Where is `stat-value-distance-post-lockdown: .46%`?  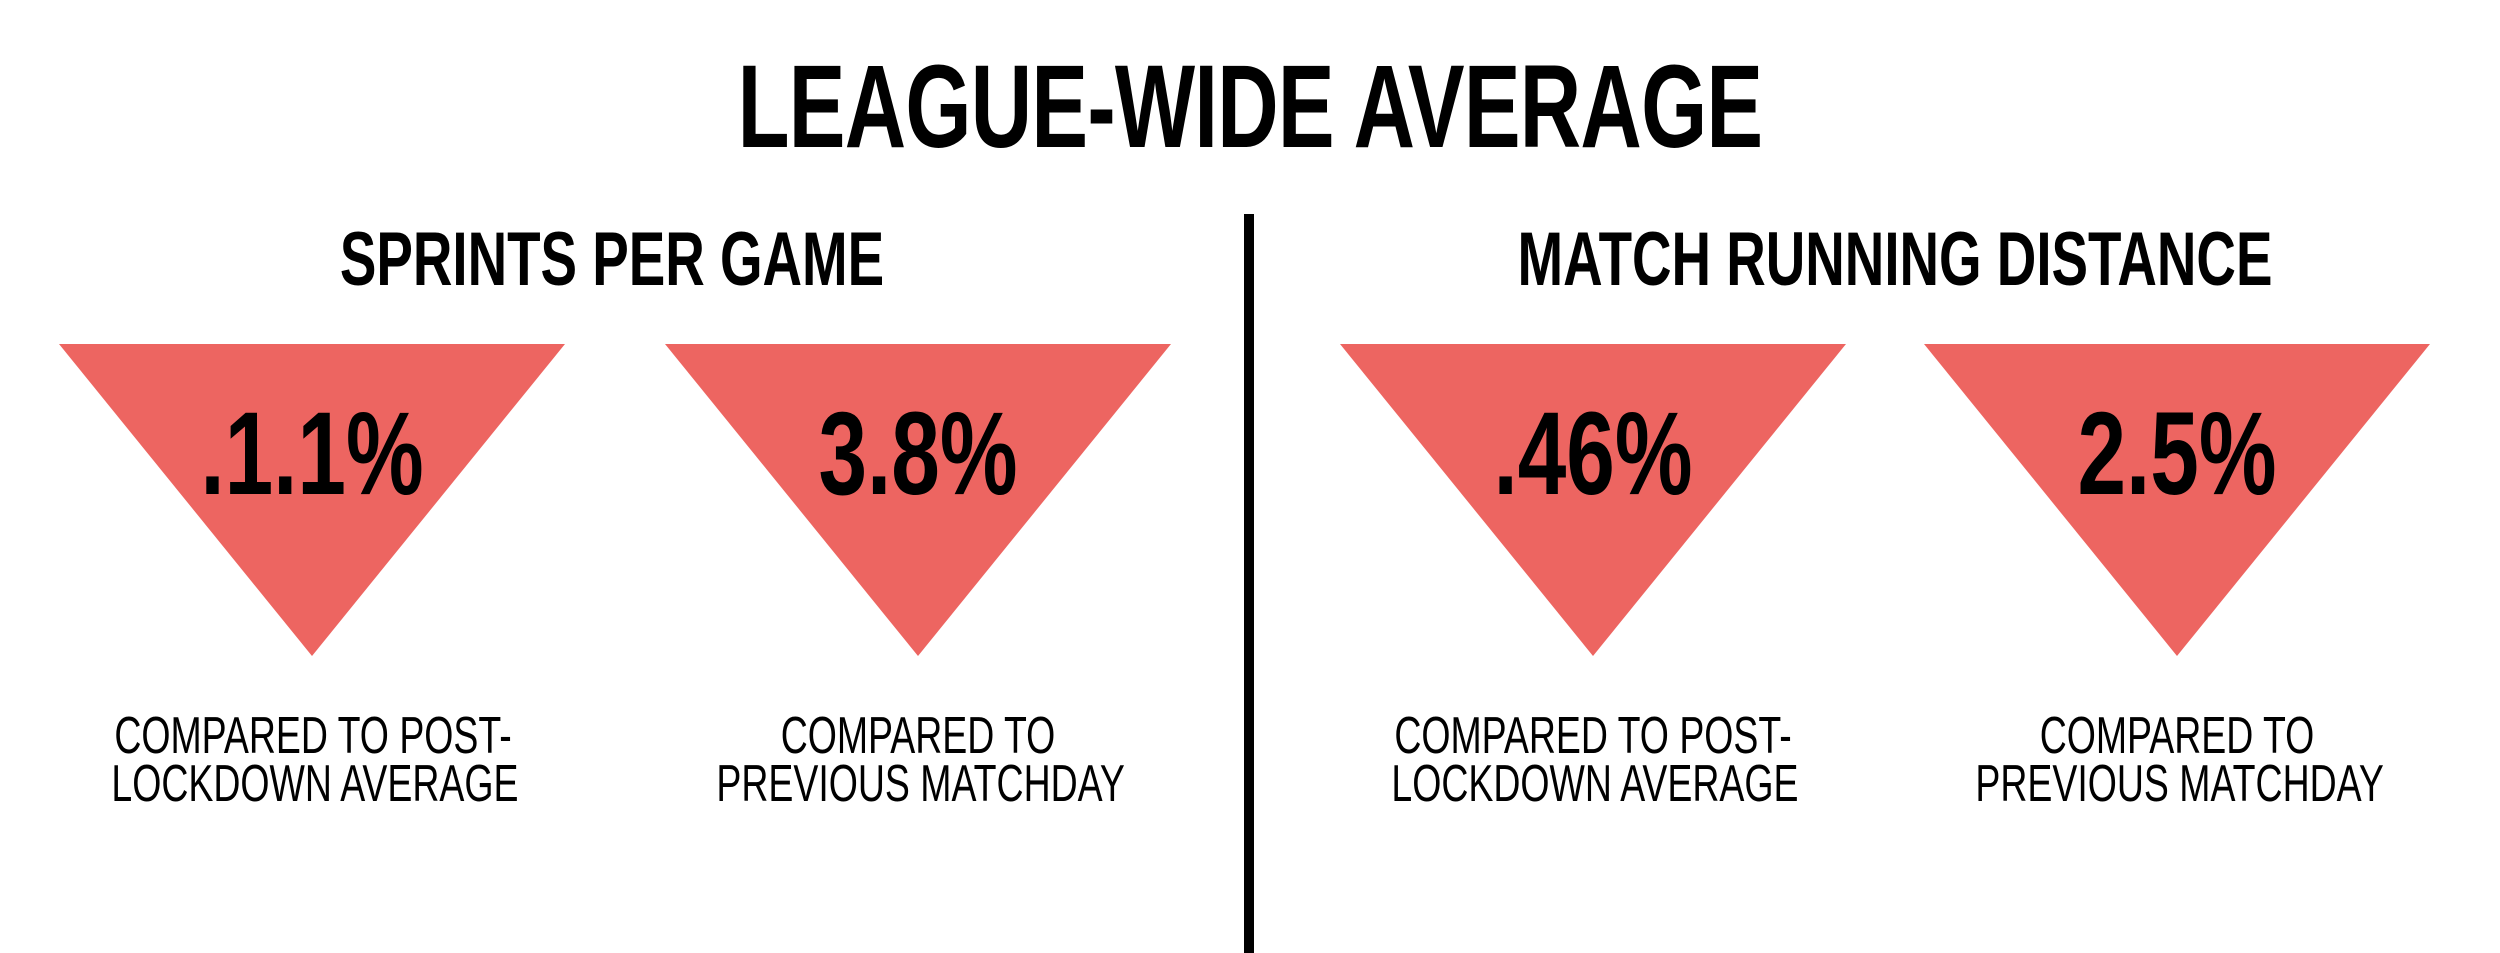
stat-value-distance-post-lockdown: .46% is located at coordinates (1593, 454).